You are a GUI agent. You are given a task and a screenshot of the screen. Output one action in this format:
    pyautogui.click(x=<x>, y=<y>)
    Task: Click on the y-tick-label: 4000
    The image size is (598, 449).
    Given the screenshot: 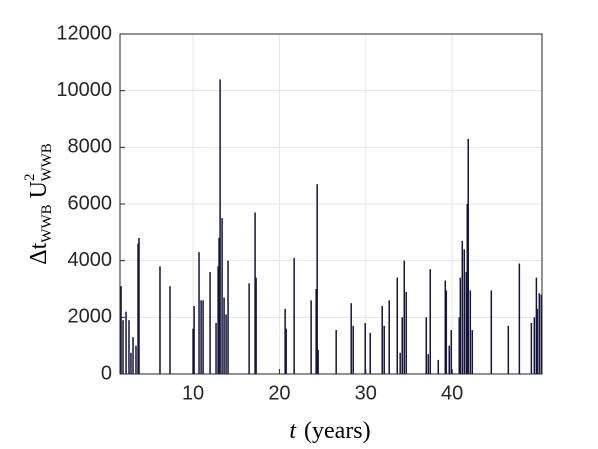 What is the action you would take?
    pyautogui.click(x=90, y=260)
    